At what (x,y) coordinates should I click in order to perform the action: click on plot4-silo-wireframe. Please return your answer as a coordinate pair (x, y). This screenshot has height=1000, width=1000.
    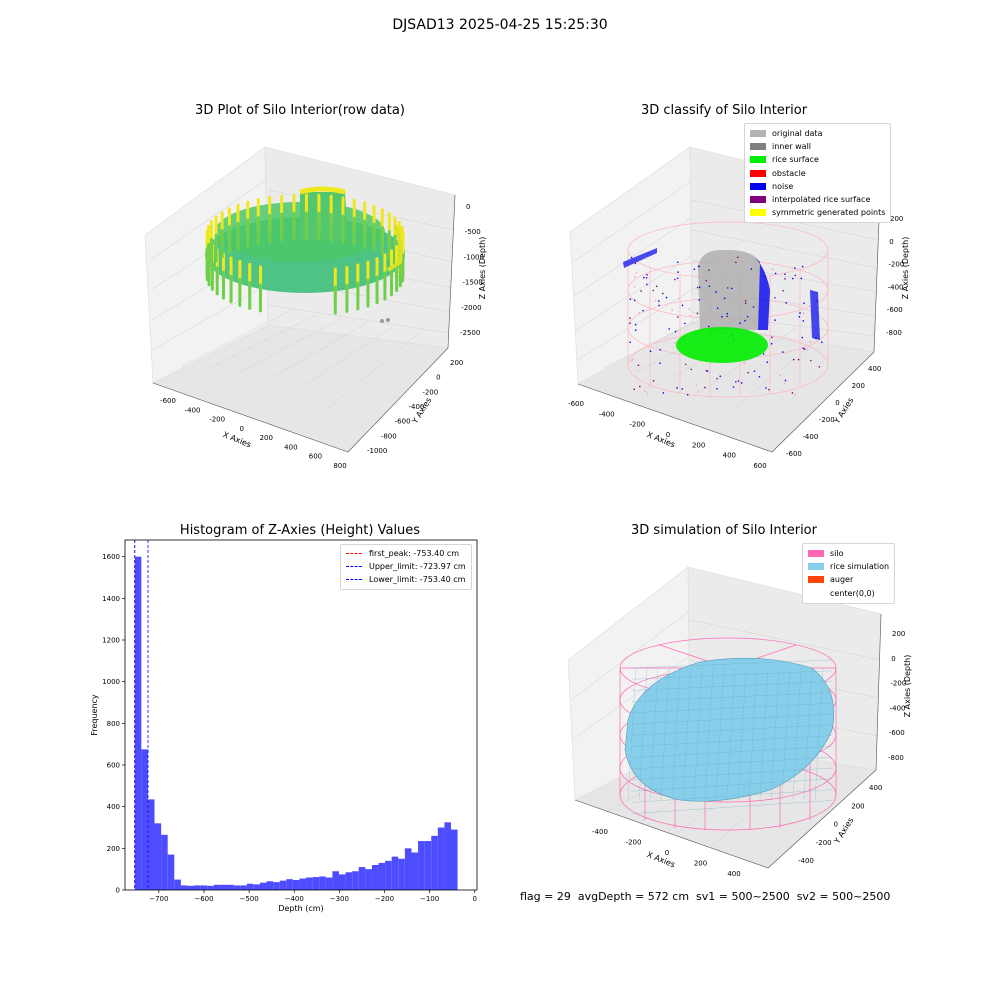
    Looking at the image, I should click on (728, 734).